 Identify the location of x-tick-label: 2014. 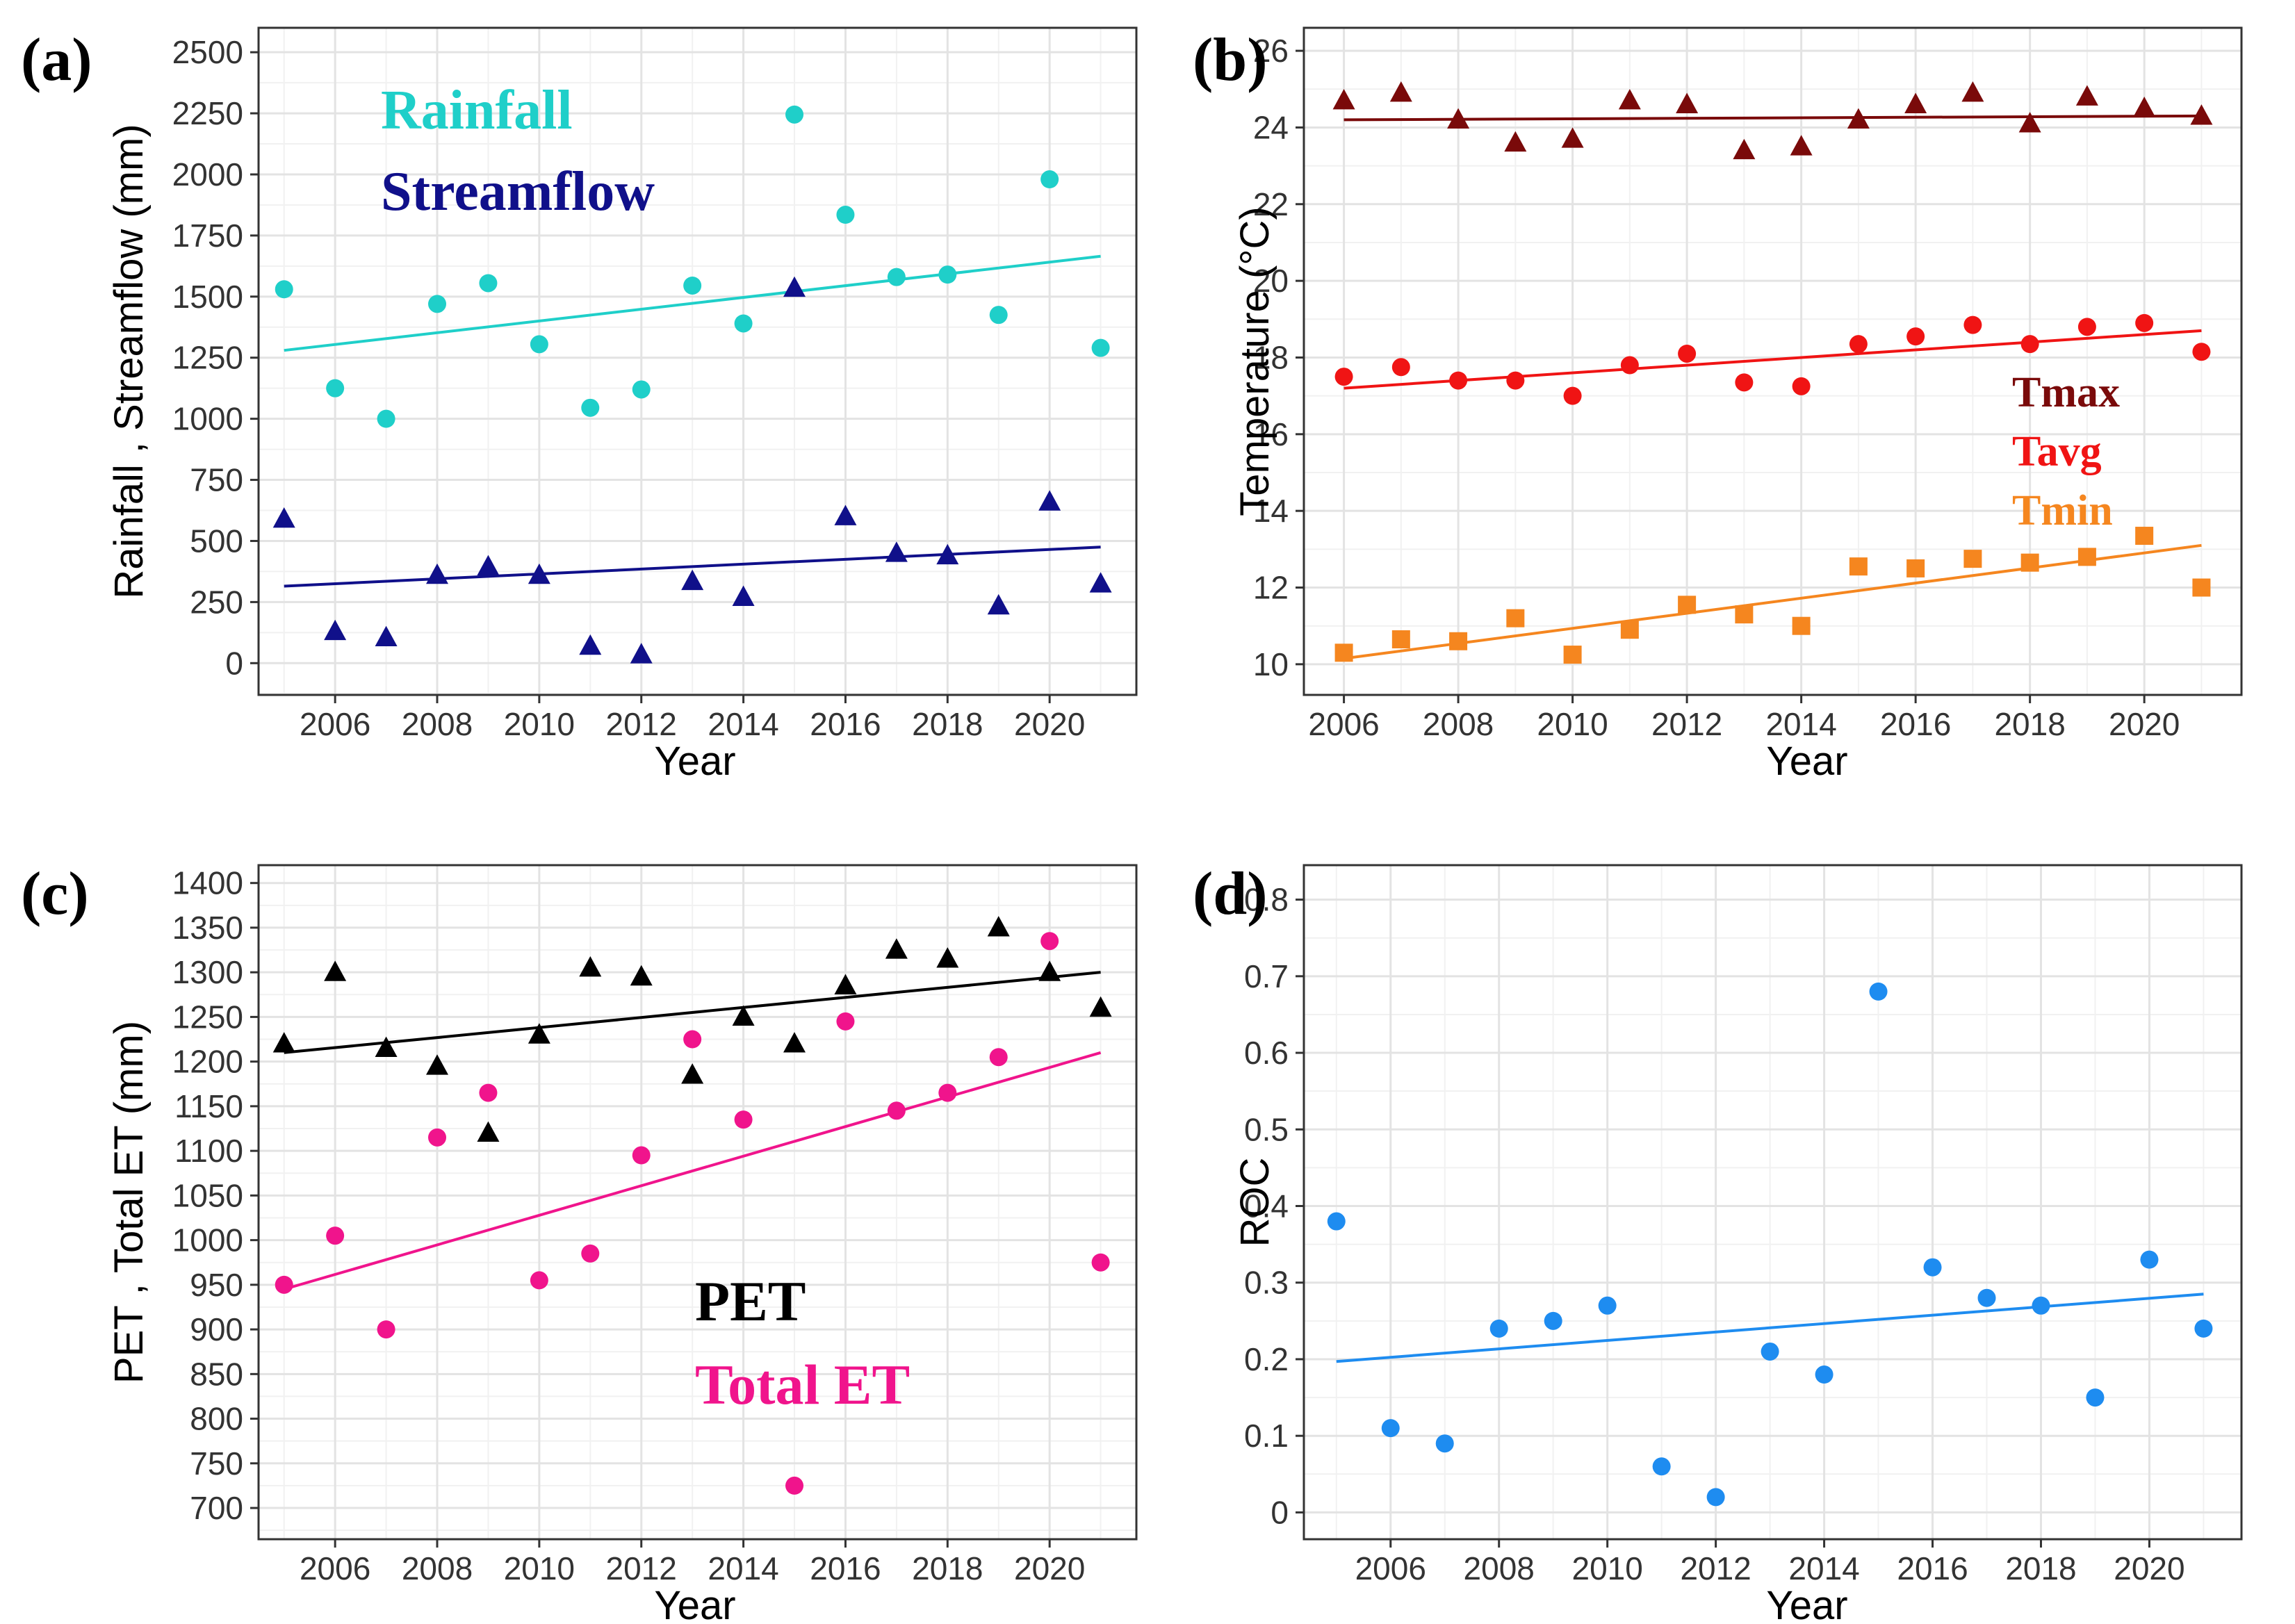
(1823, 1568).